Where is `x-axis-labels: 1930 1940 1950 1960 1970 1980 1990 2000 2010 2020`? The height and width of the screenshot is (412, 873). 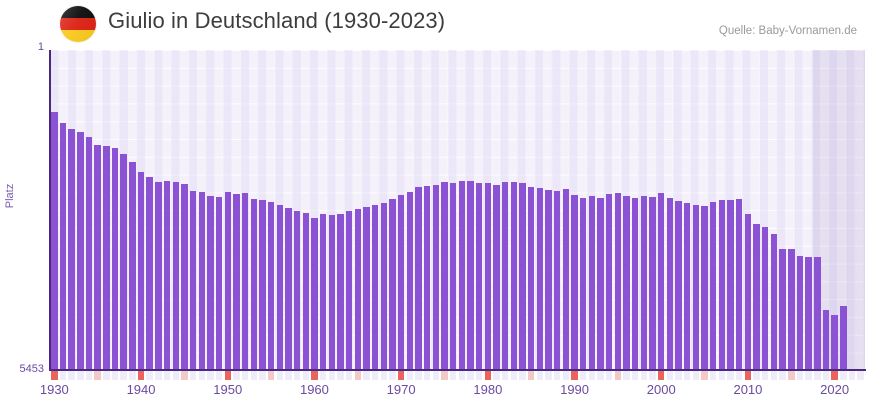 x-axis-labels: 1930 1940 1950 1960 1970 1980 1990 2000 2010 2020 is located at coordinates (436, 395).